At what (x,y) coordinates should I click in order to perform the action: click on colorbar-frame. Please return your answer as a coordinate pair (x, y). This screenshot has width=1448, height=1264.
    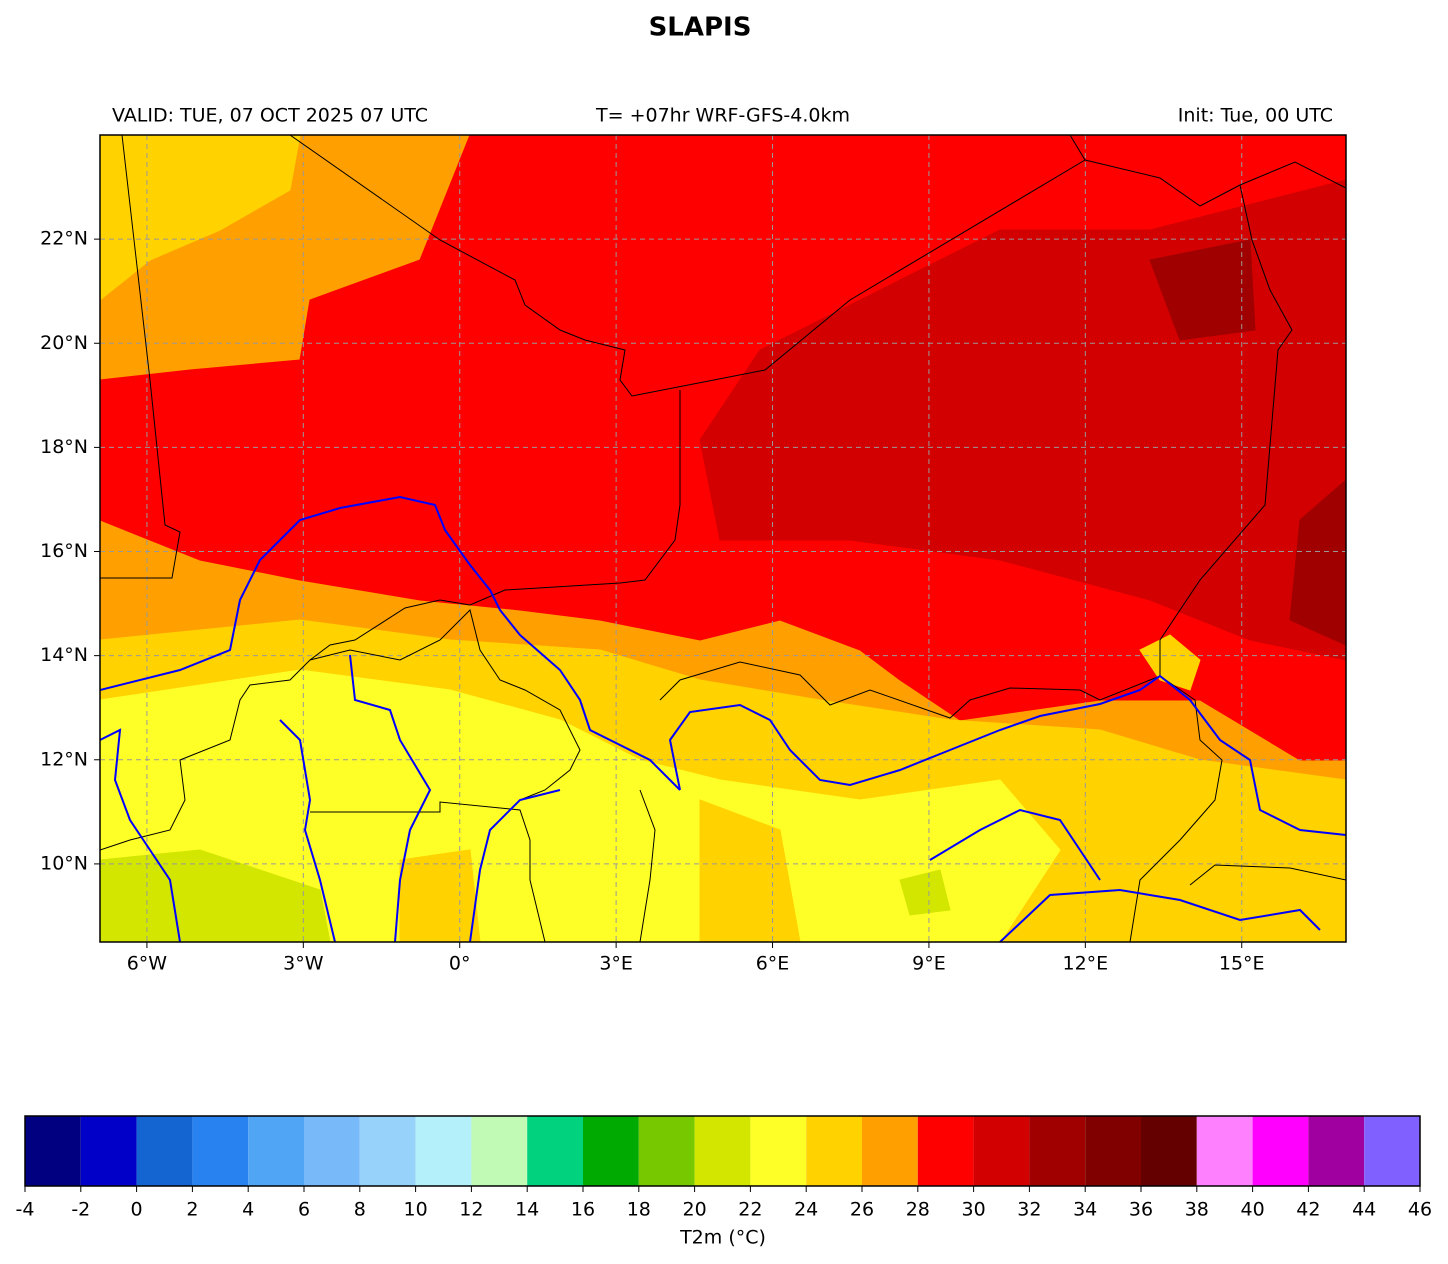
    Looking at the image, I should click on (722, 1151).